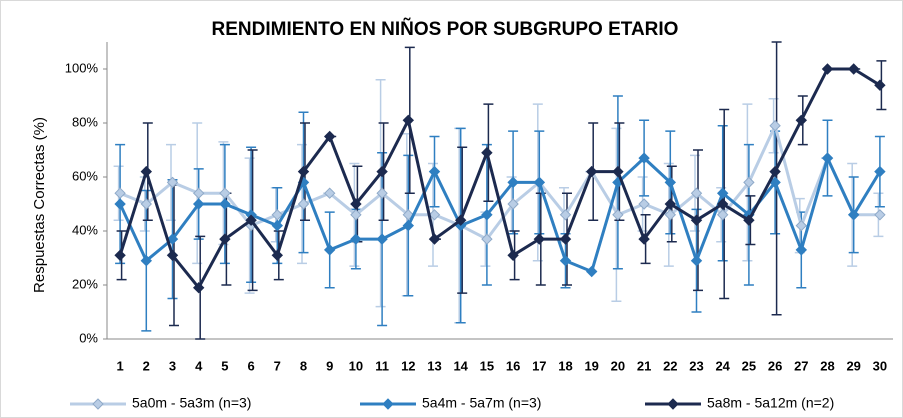  I want to click on y-tick-label: 60%, so click(85, 175).